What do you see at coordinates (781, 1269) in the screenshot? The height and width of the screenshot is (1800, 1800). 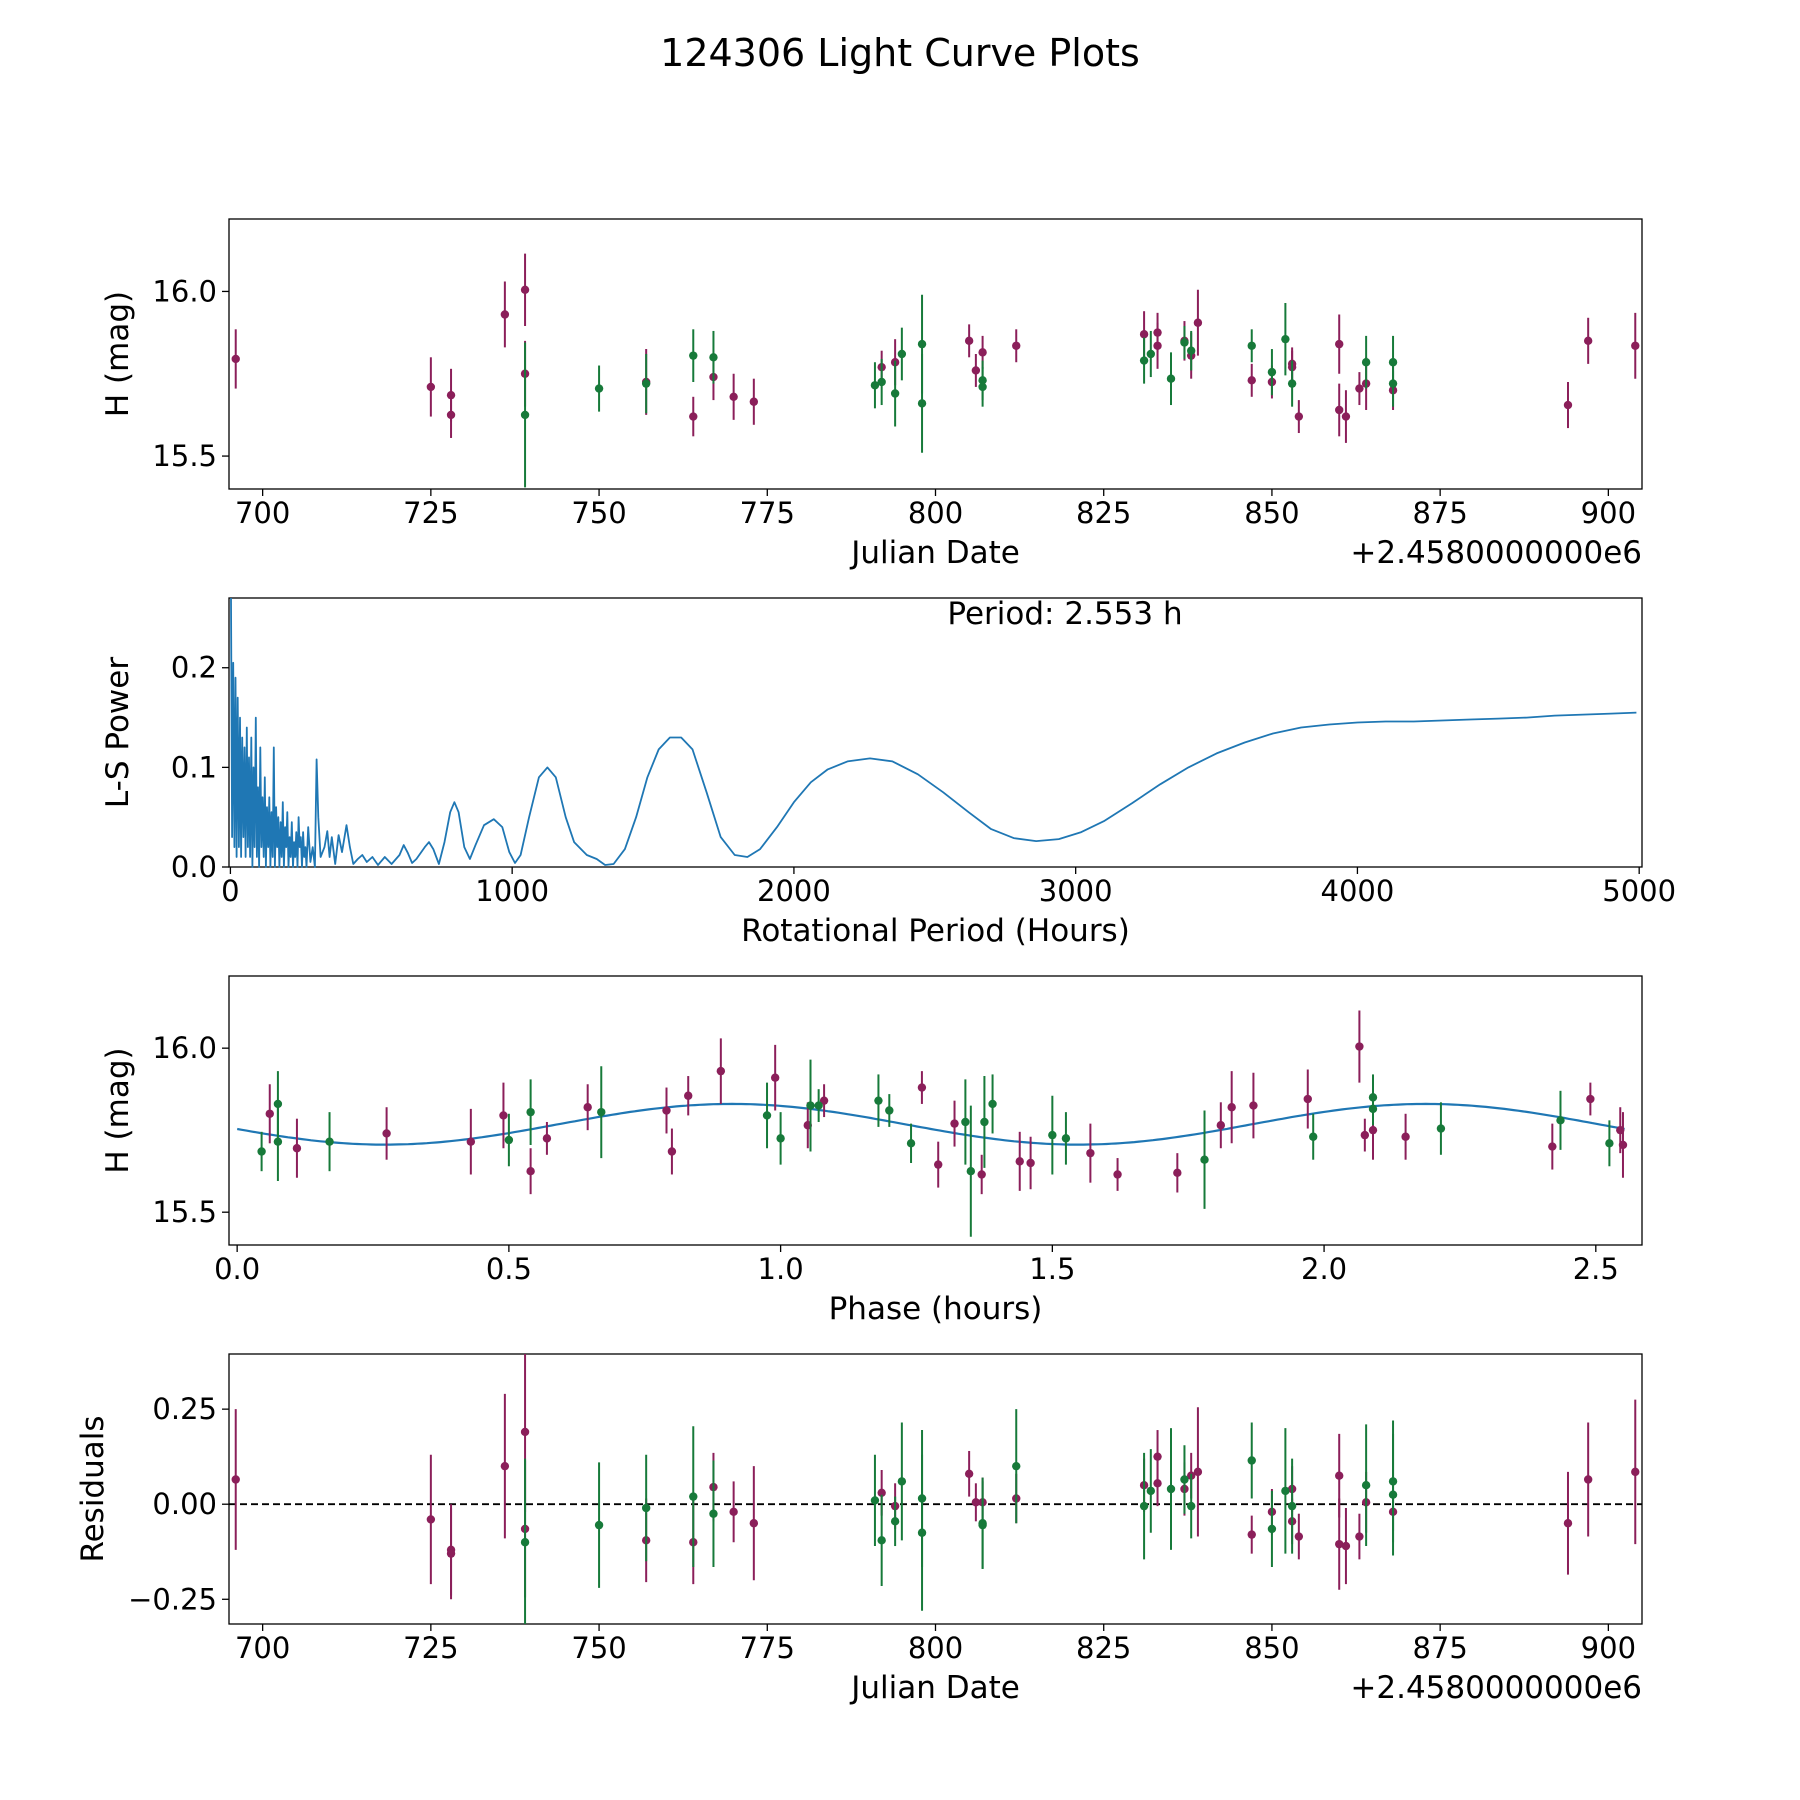 I see `x-tick-label: 1.0` at bounding box center [781, 1269].